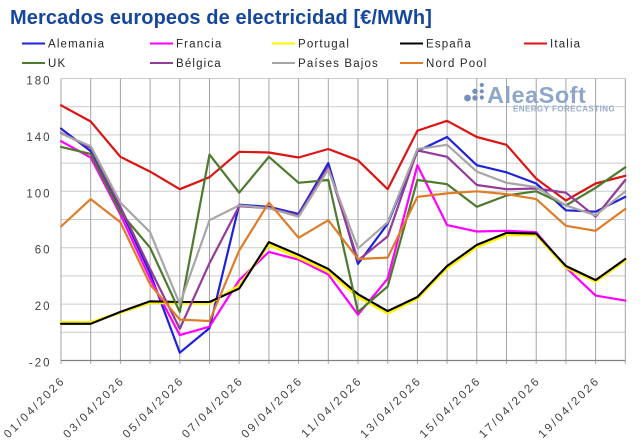  I want to click on svg-text: 60, so click(43, 251).